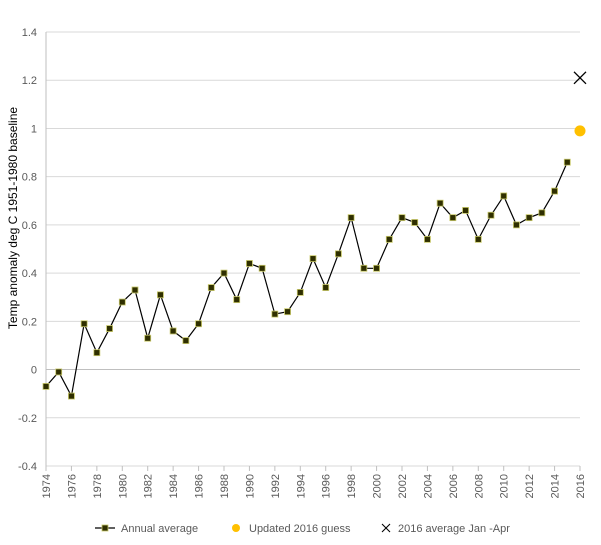 This screenshot has width=601, height=545. I want to click on y-tick-label: 0.2, so click(29, 322).